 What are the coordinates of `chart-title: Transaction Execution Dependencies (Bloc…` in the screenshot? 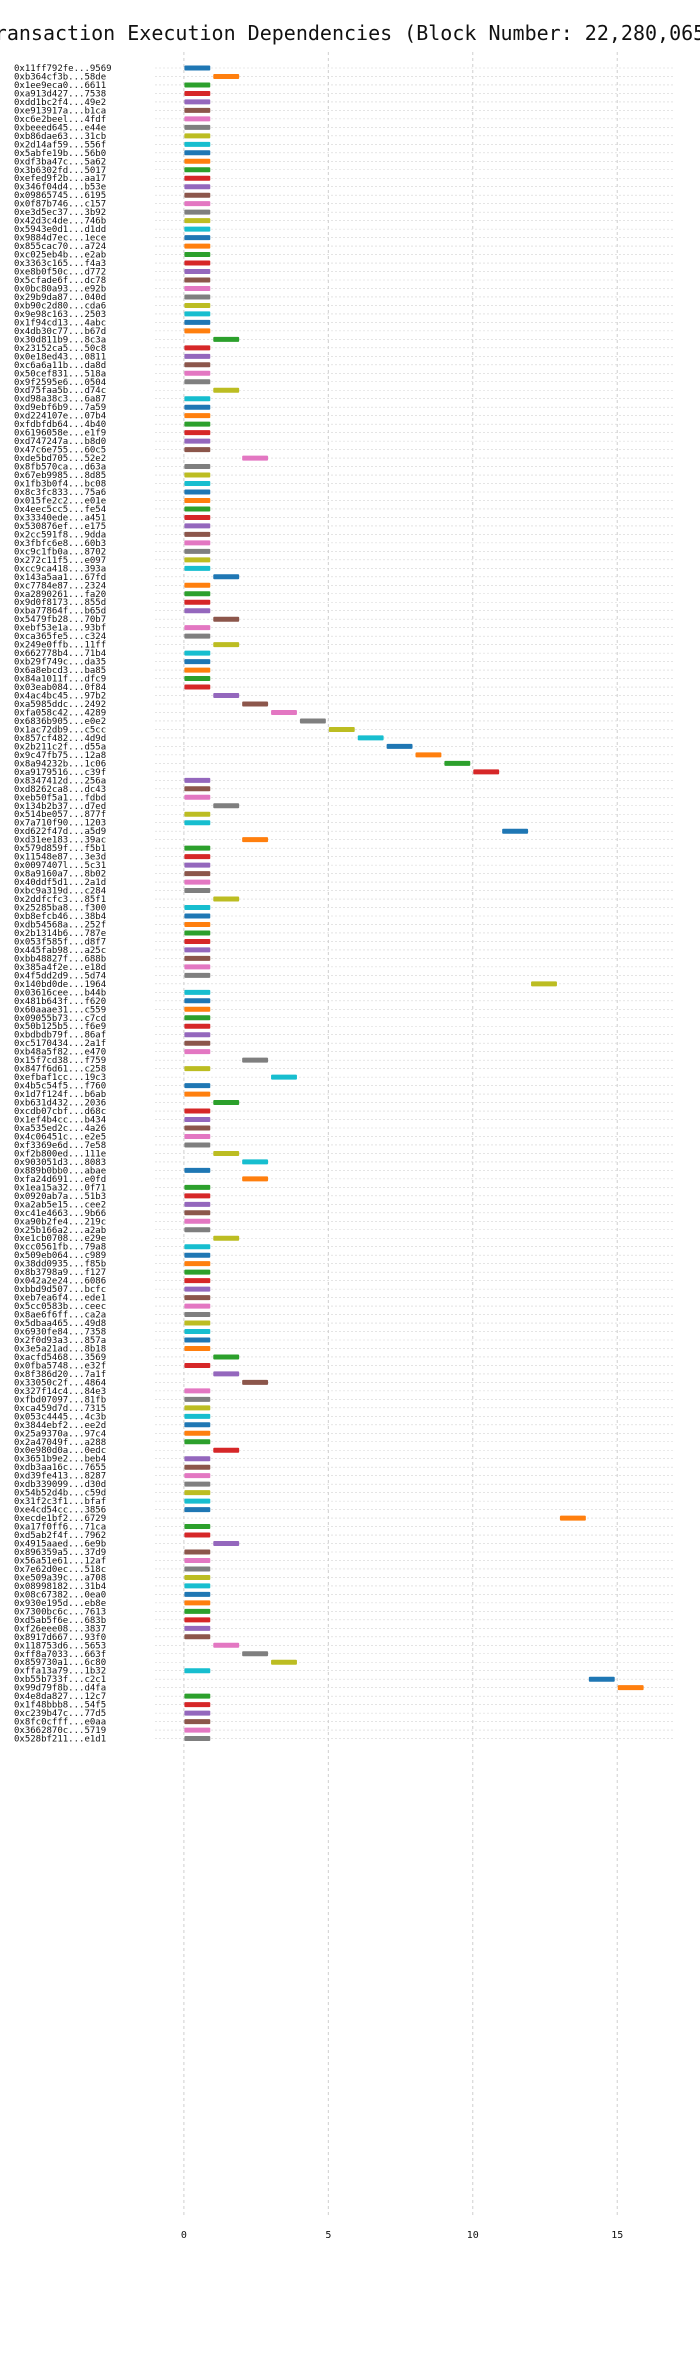 It's located at (350, 33).